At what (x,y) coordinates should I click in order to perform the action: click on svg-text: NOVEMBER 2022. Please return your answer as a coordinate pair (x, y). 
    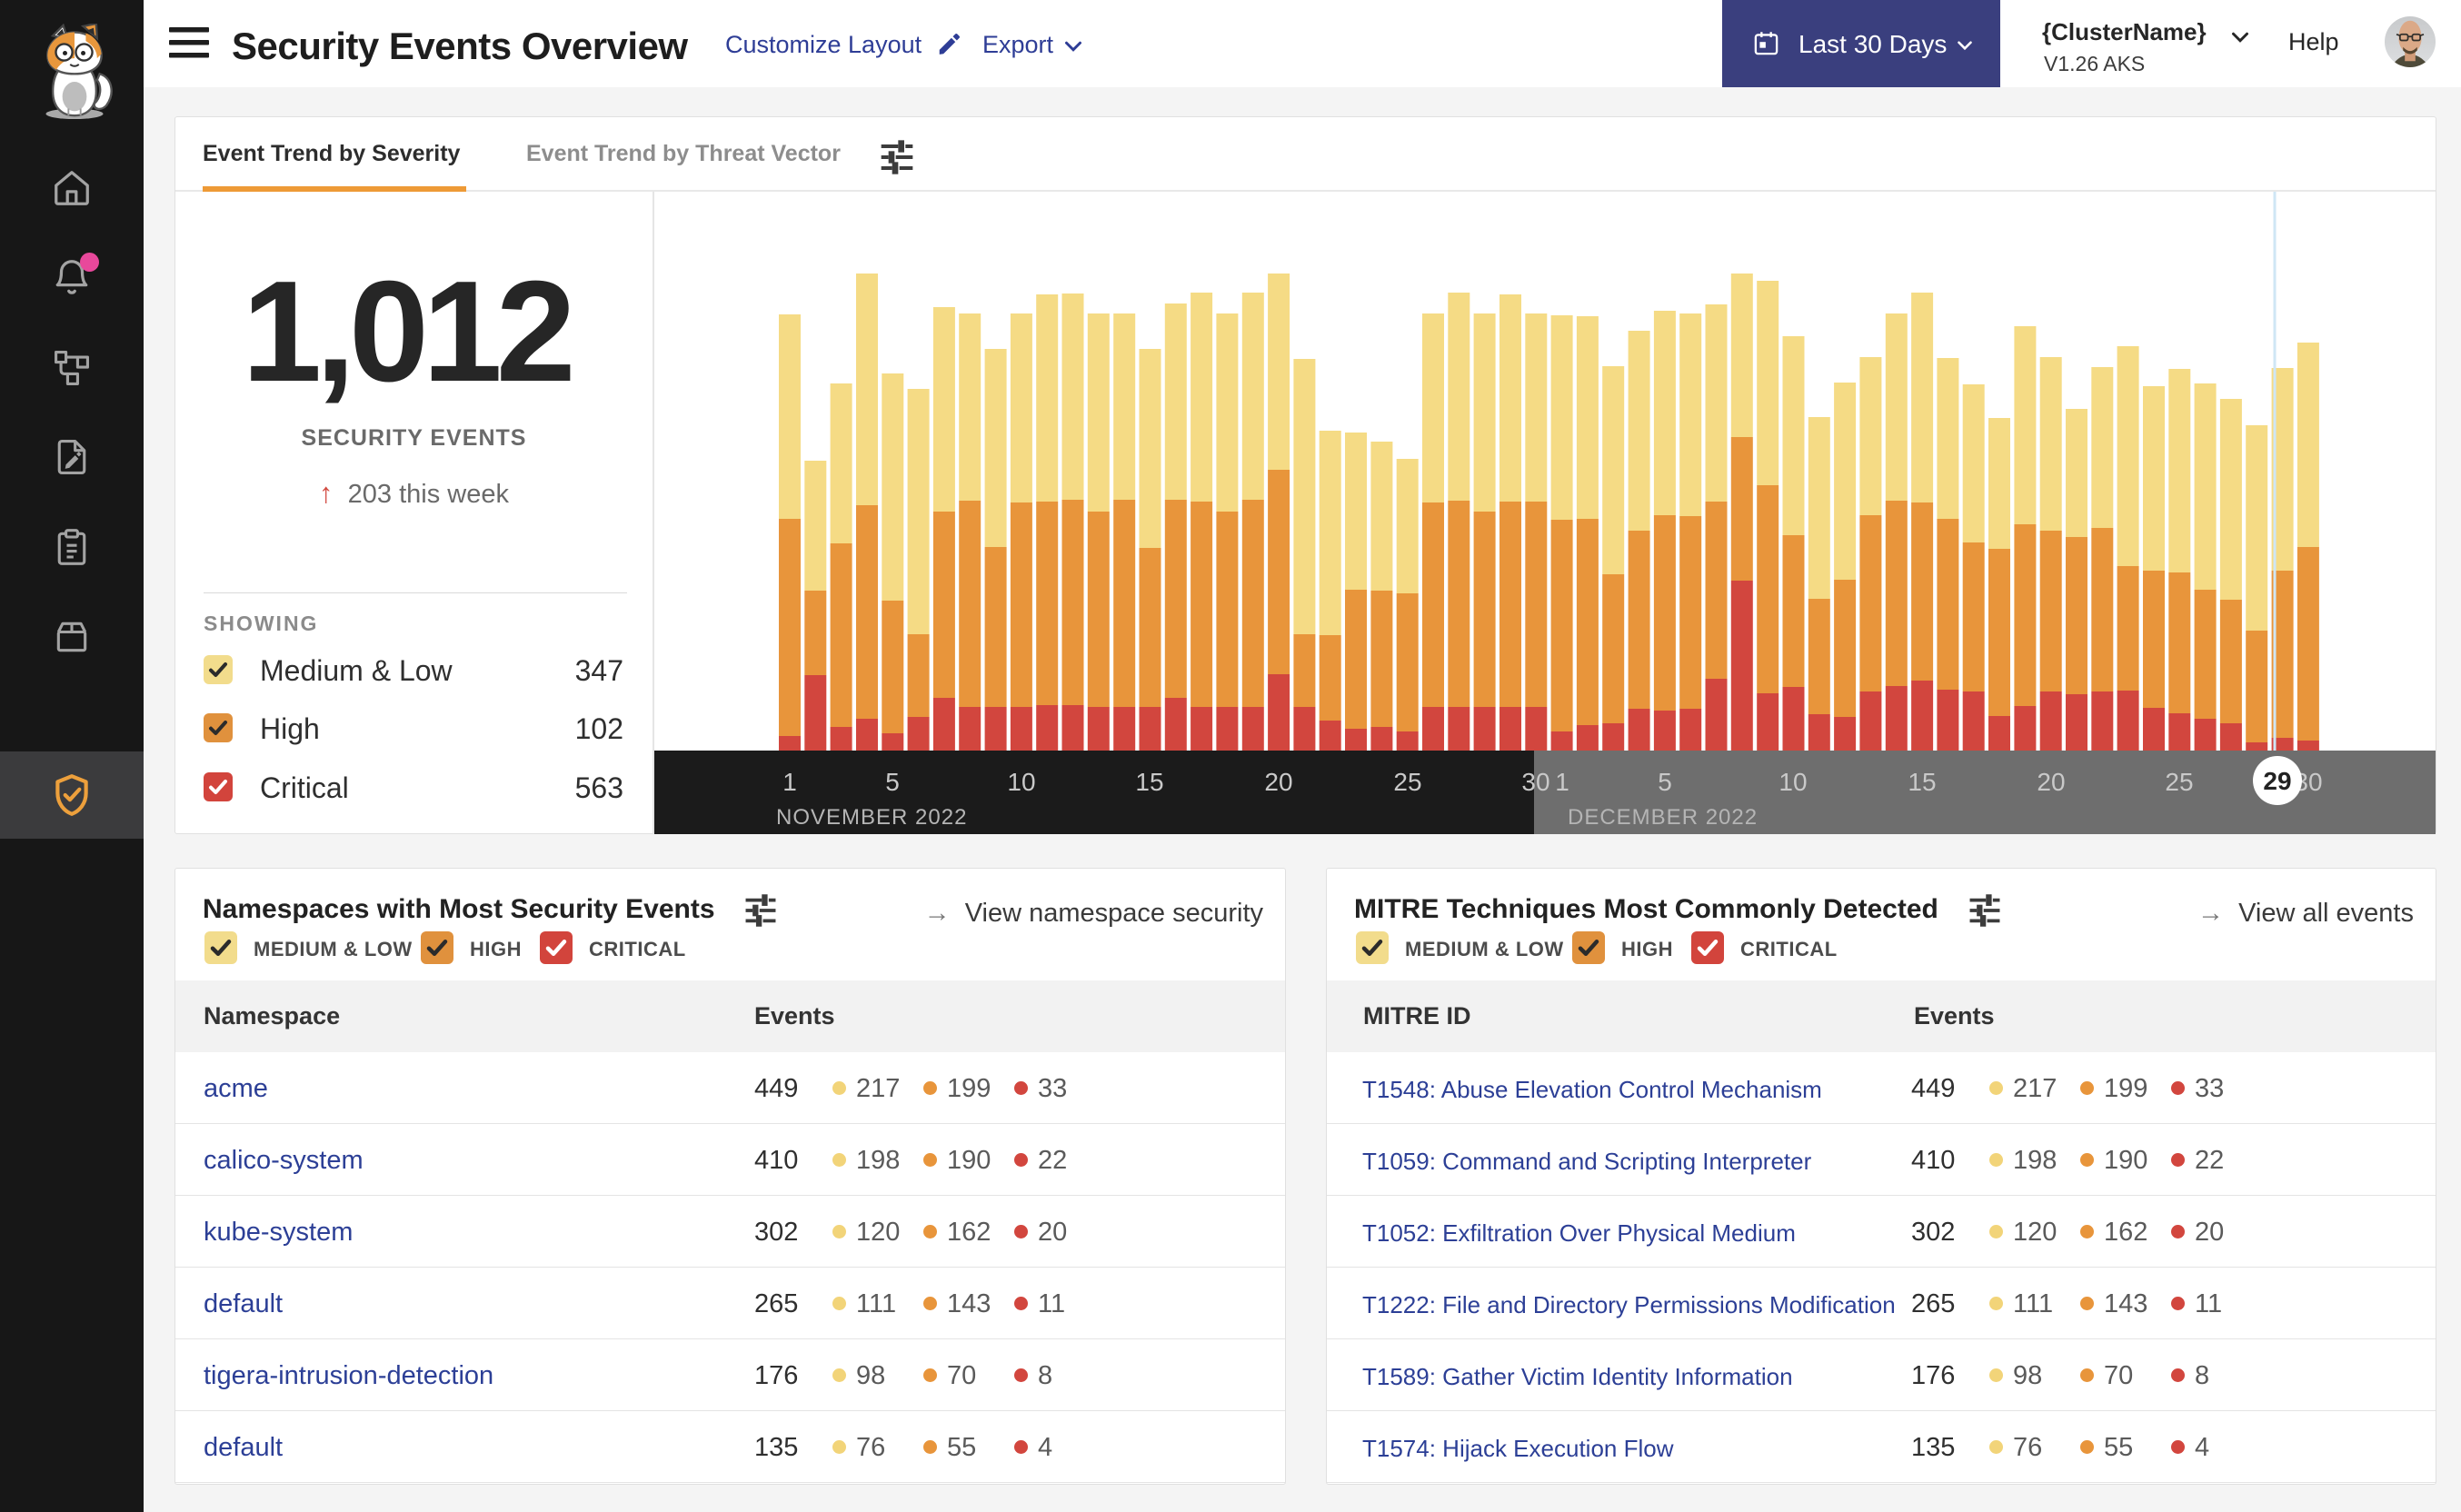
    Looking at the image, I should click on (871, 817).